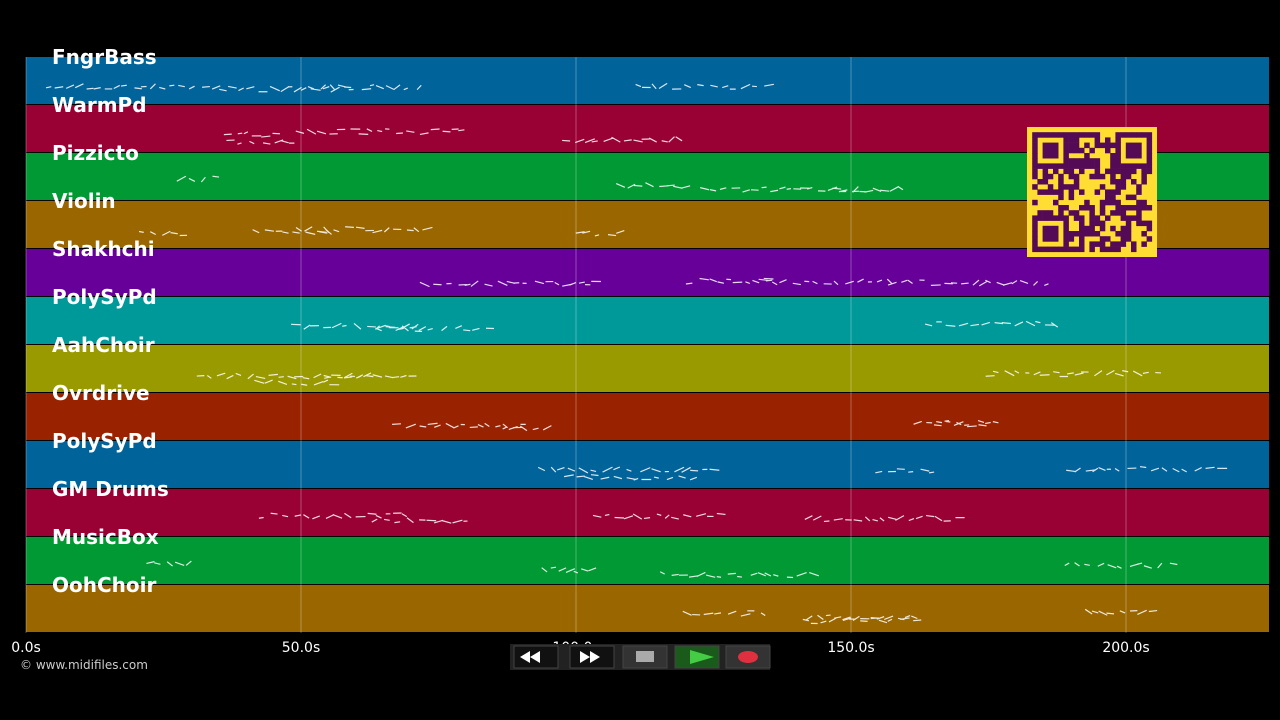 This screenshot has width=1280, height=720. I want to click on stop-icon, so click(645, 656).